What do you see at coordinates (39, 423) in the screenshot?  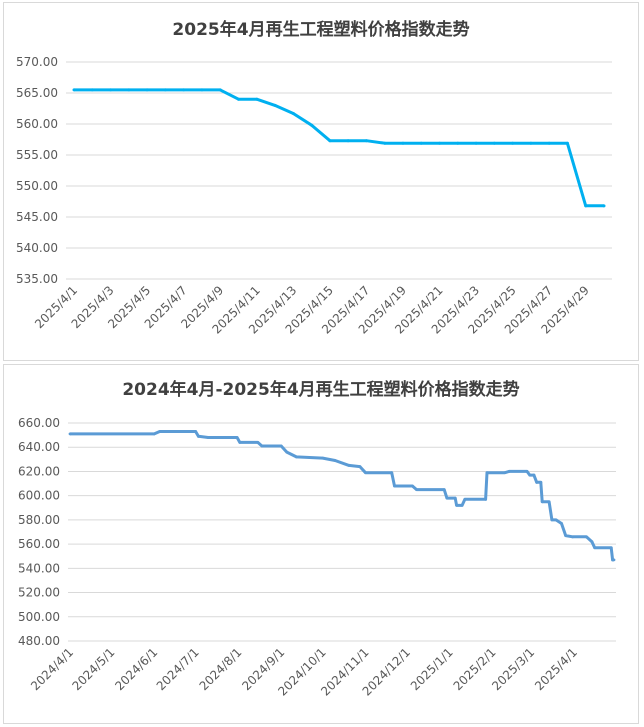 I see `y-tick-label: 660.00` at bounding box center [39, 423].